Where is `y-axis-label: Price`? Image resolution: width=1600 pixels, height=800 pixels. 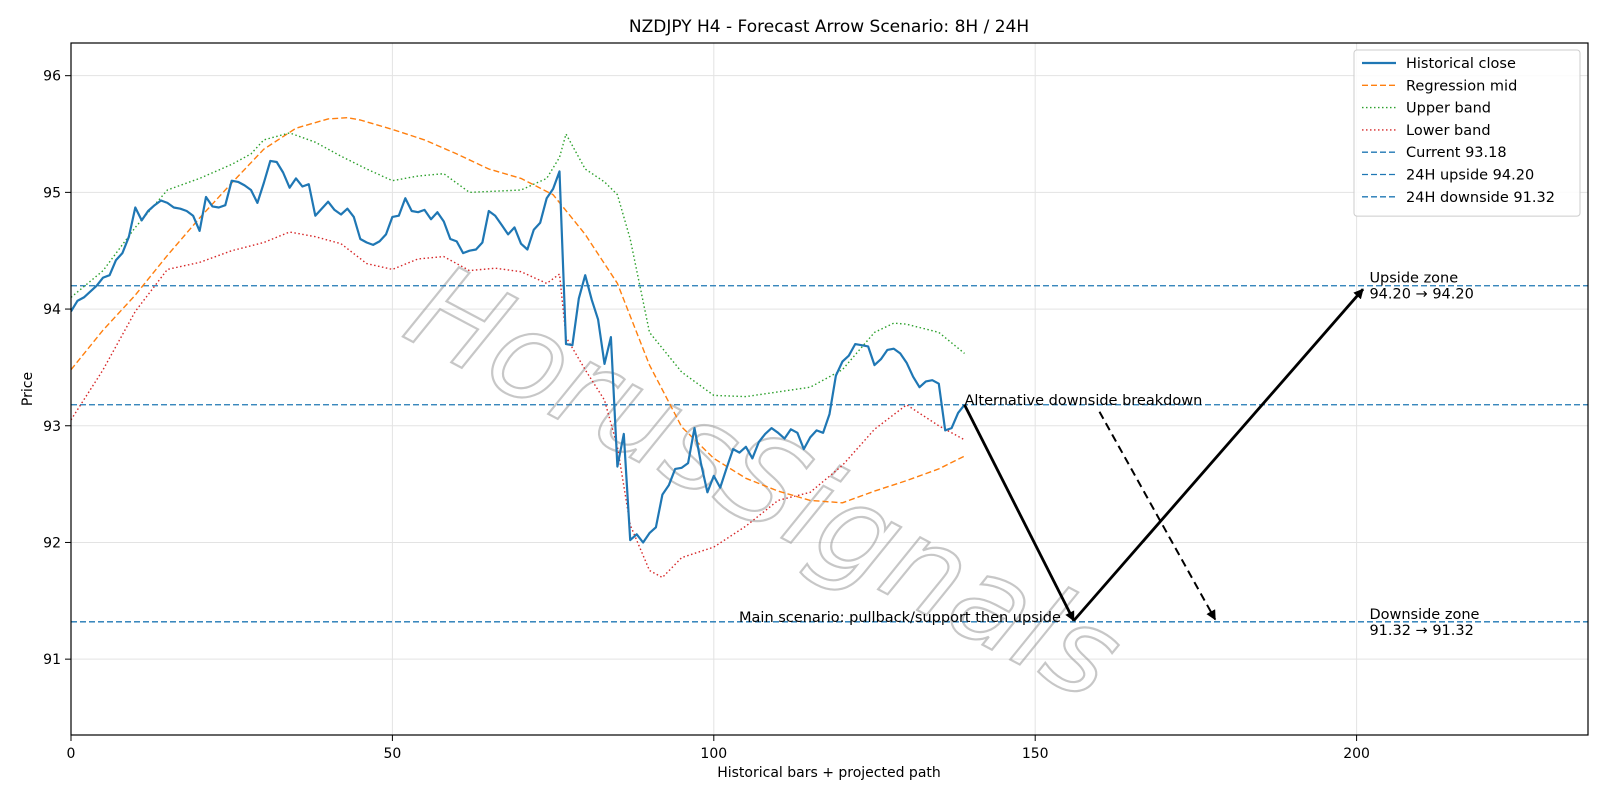 y-axis-label: Price is located at coordinates (28, 389).